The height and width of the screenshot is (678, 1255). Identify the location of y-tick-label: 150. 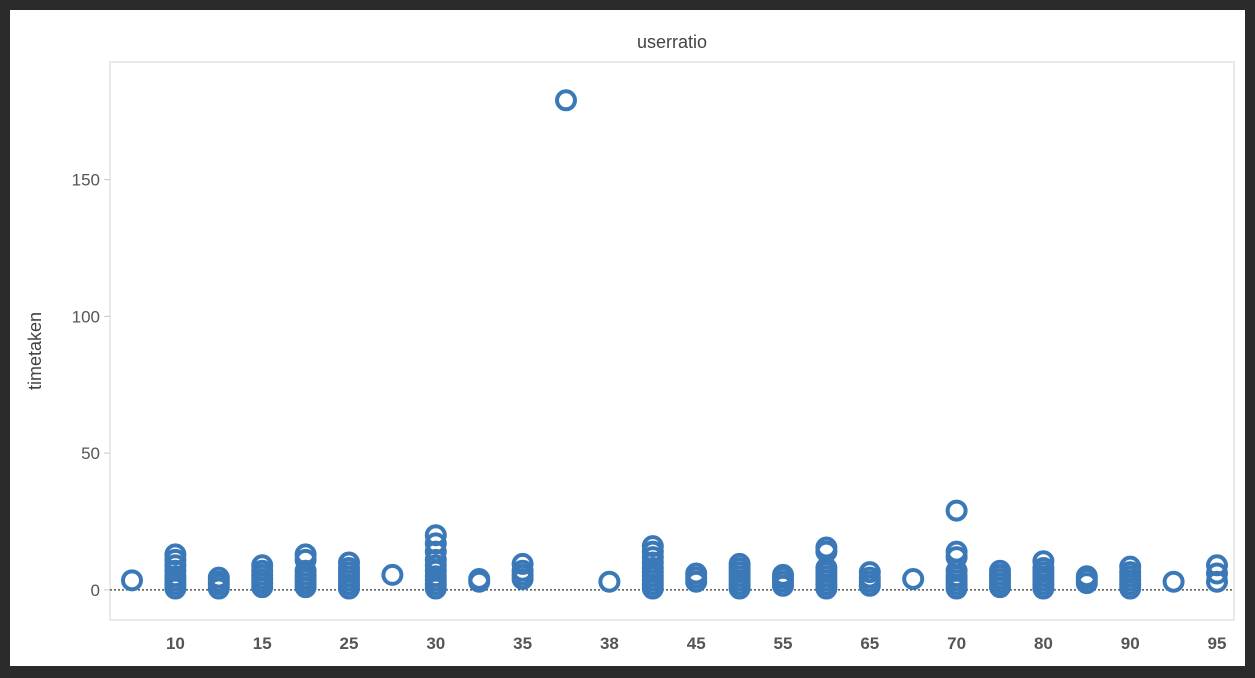
(86, 180).